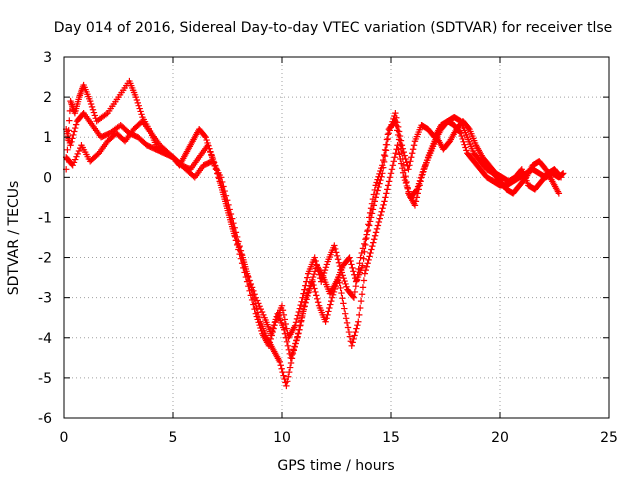  I want to click on y-tick-label: -6, so click(45, 419).